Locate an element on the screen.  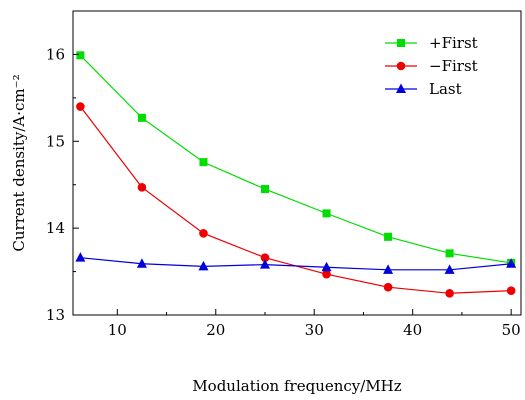
x-tick-label: 40 is located at coordinates (412, 330).